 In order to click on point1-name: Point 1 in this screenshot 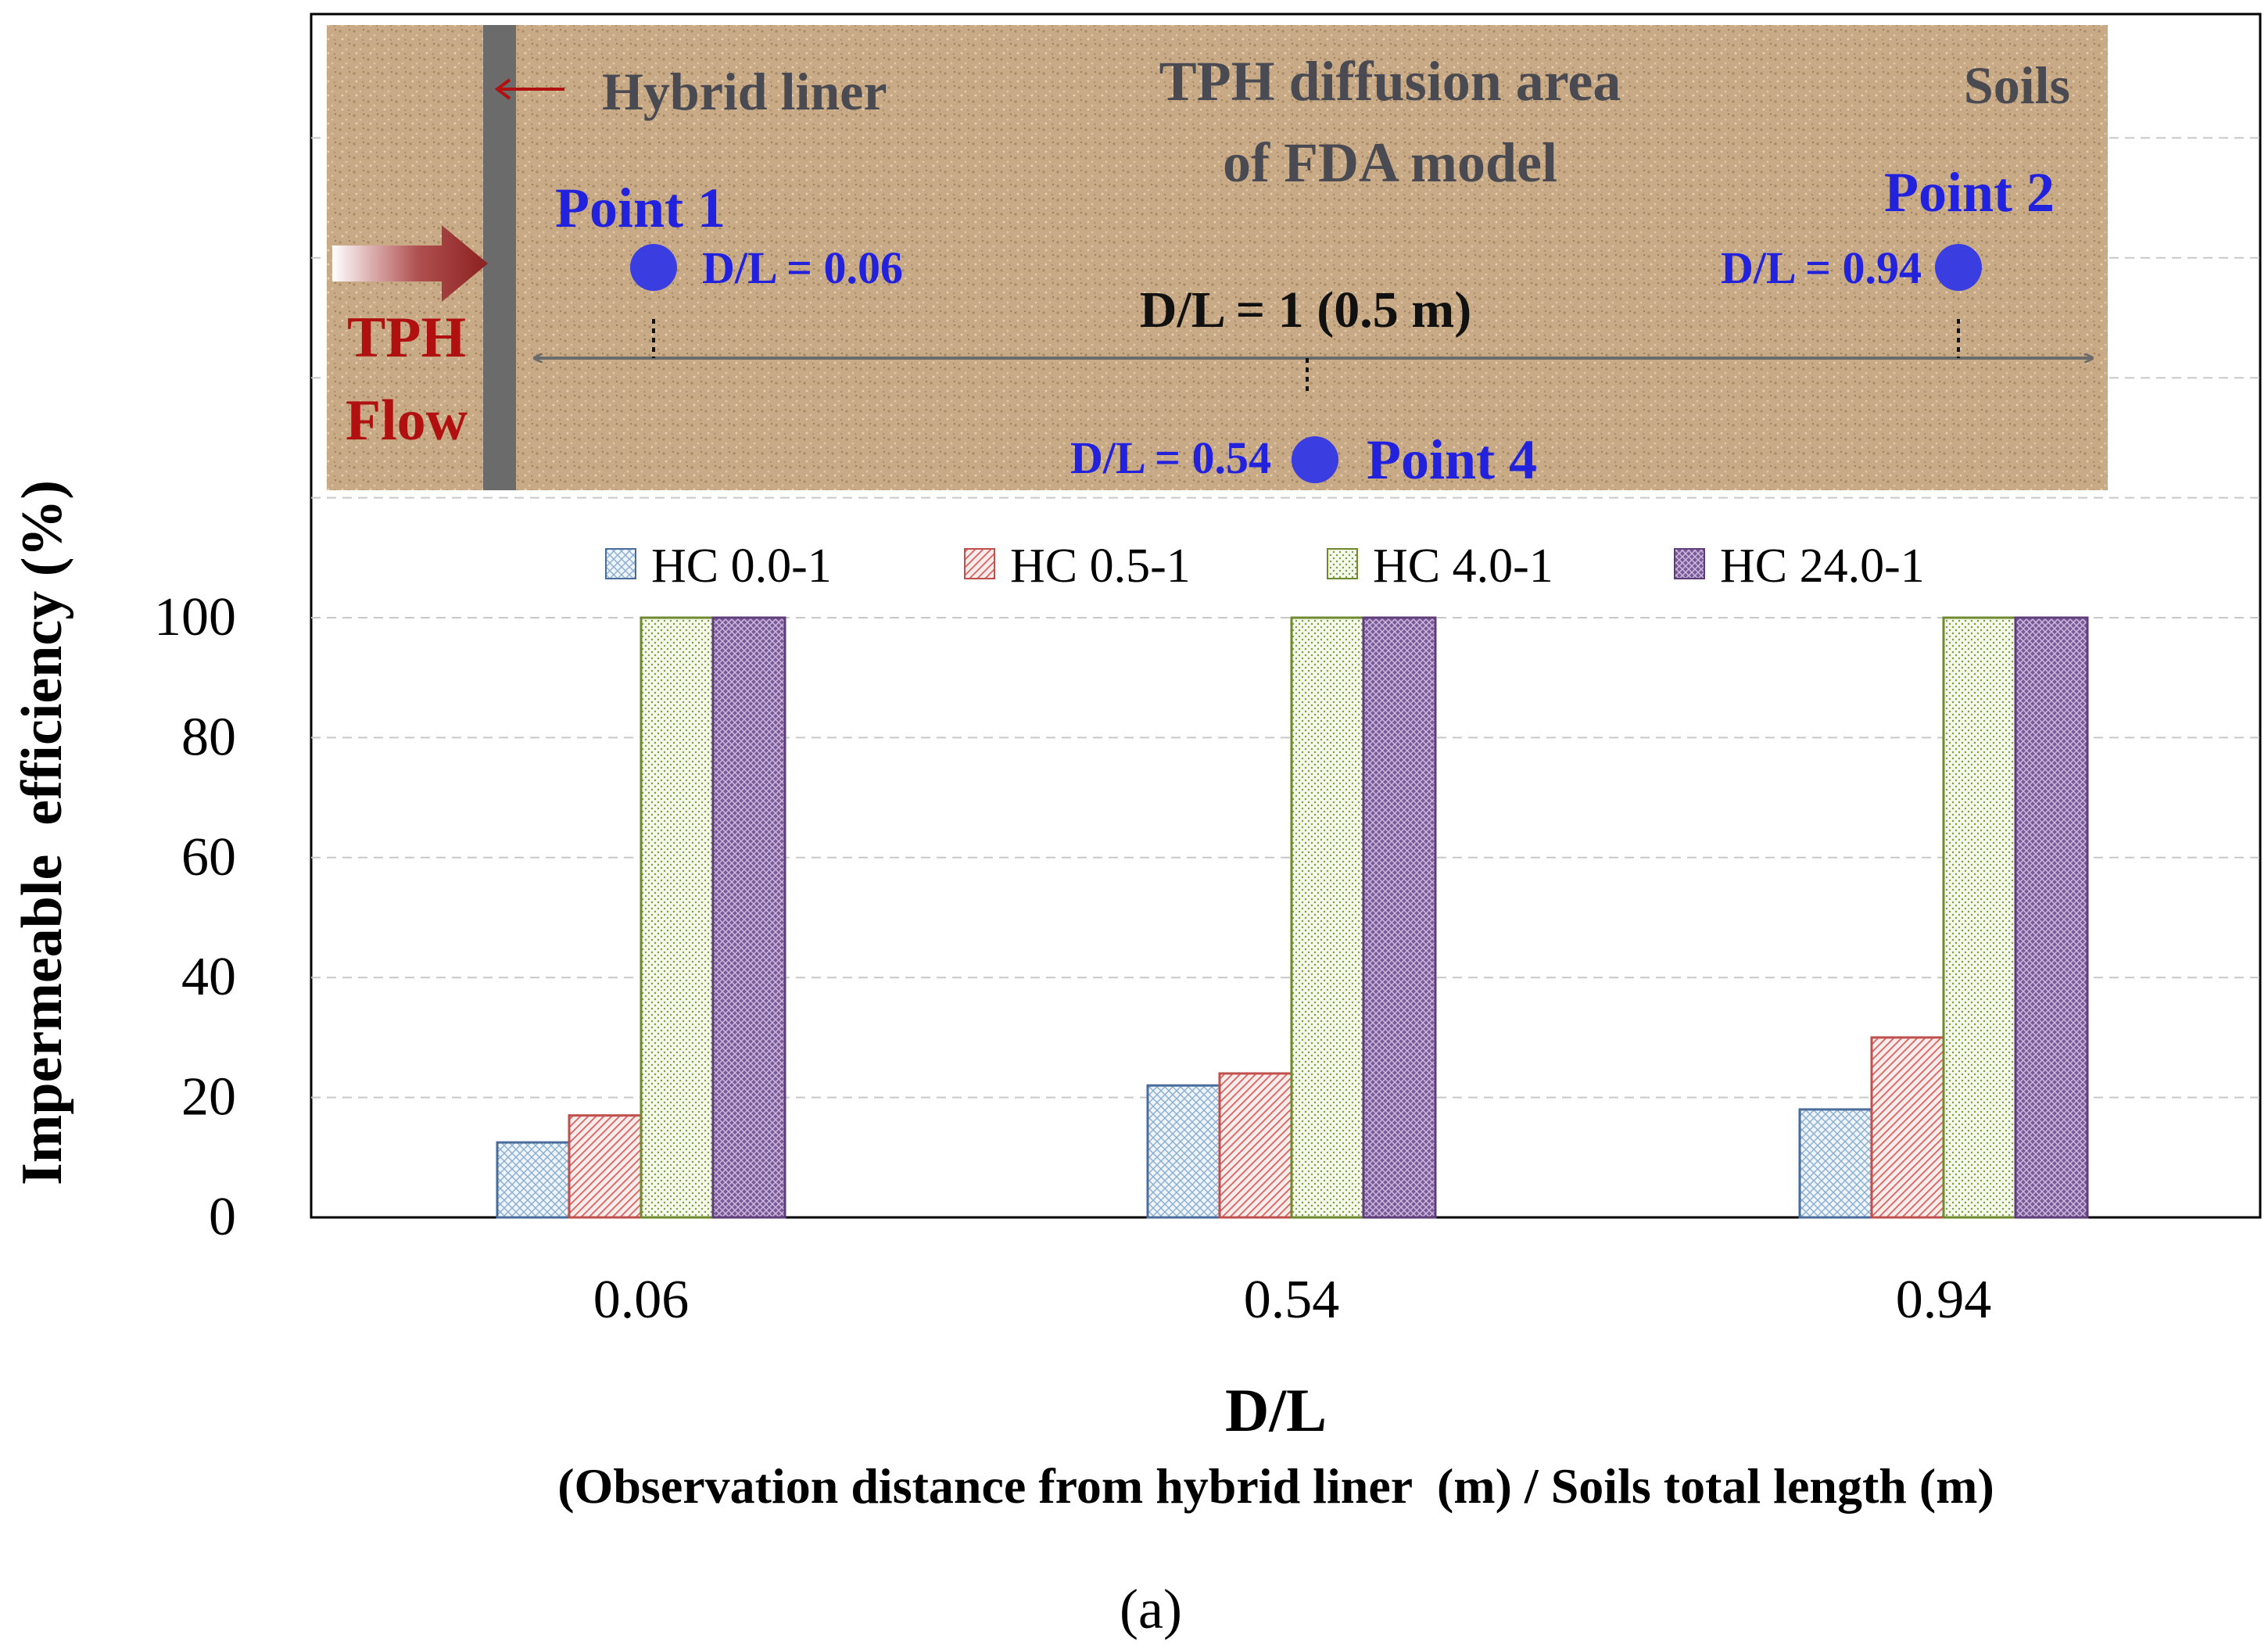, I will do `click(640, 208)`.